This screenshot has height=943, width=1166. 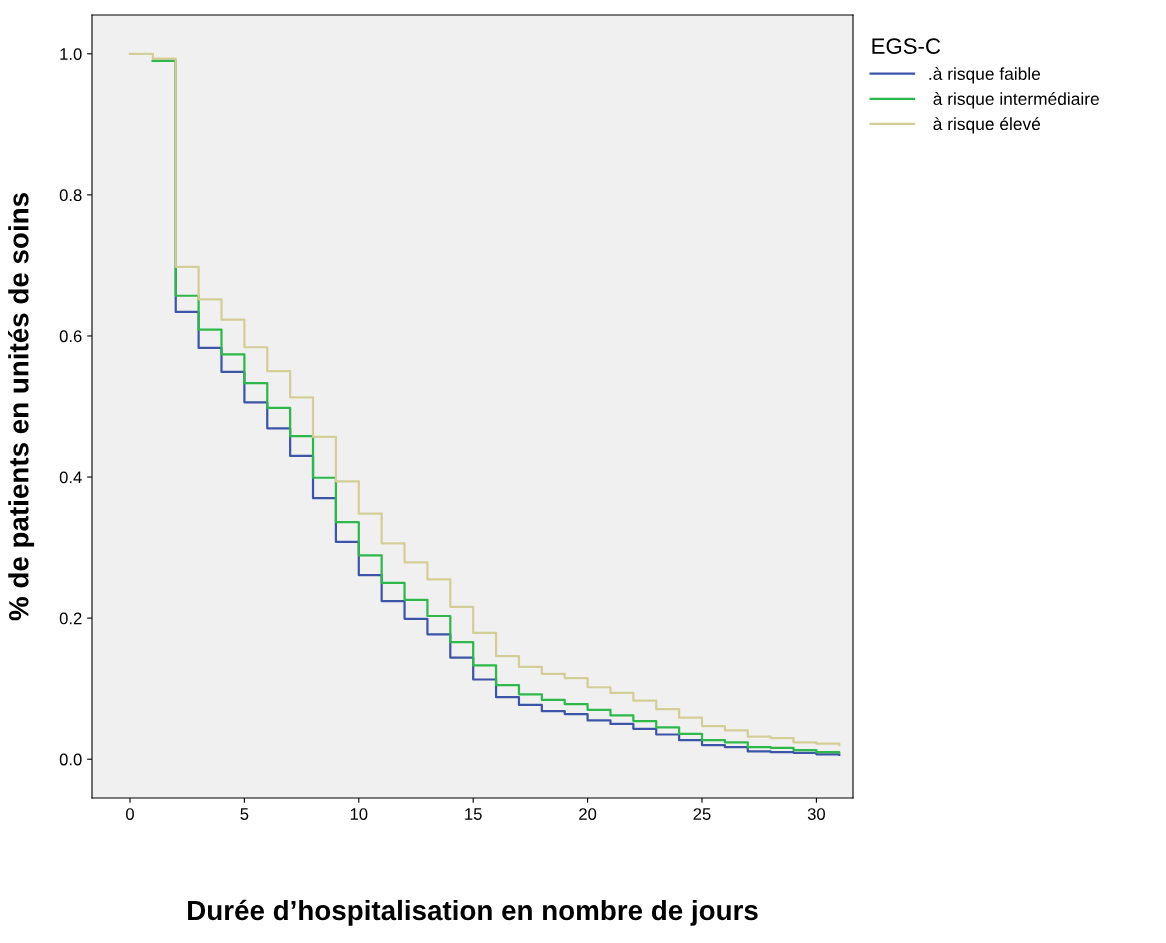 What do you see at coordinates (588, 814) in the screenshot?
I see `x-tick-label: 20` at bounding box center [588, 814].